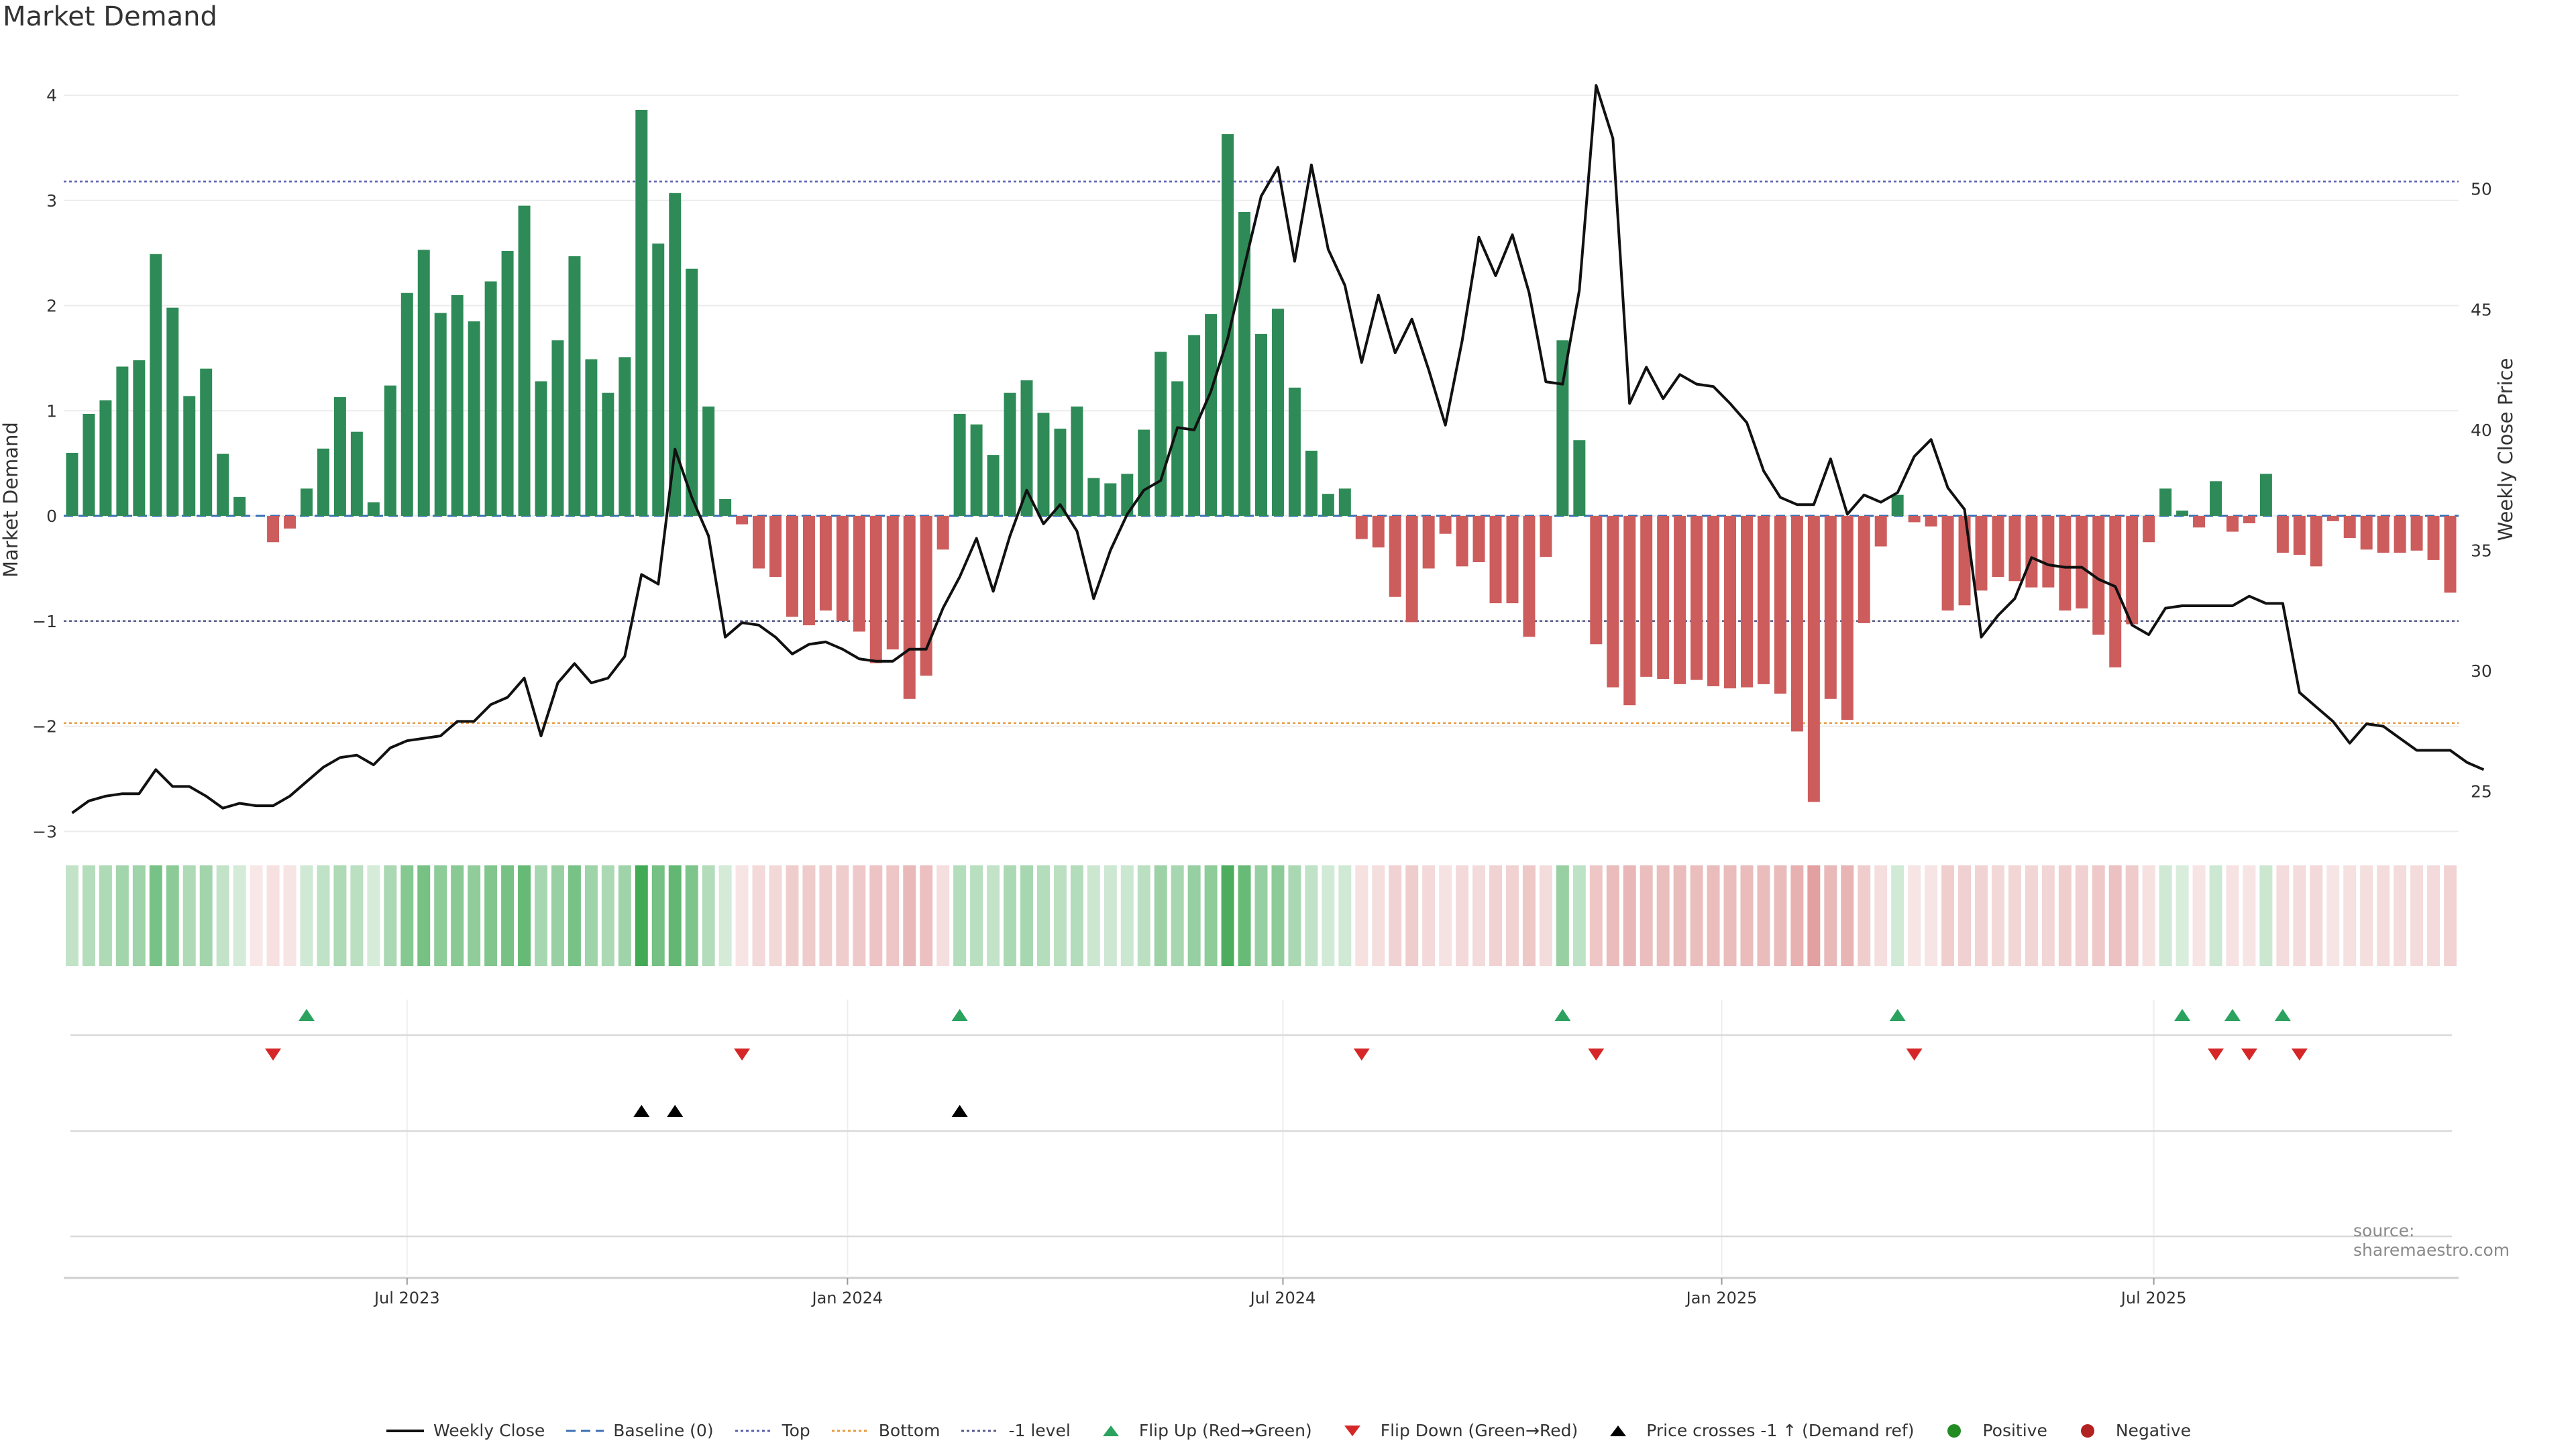 This screenshot has height=1449, width=2576. I want to click on y-tick-label: −2, so click(44, 727).